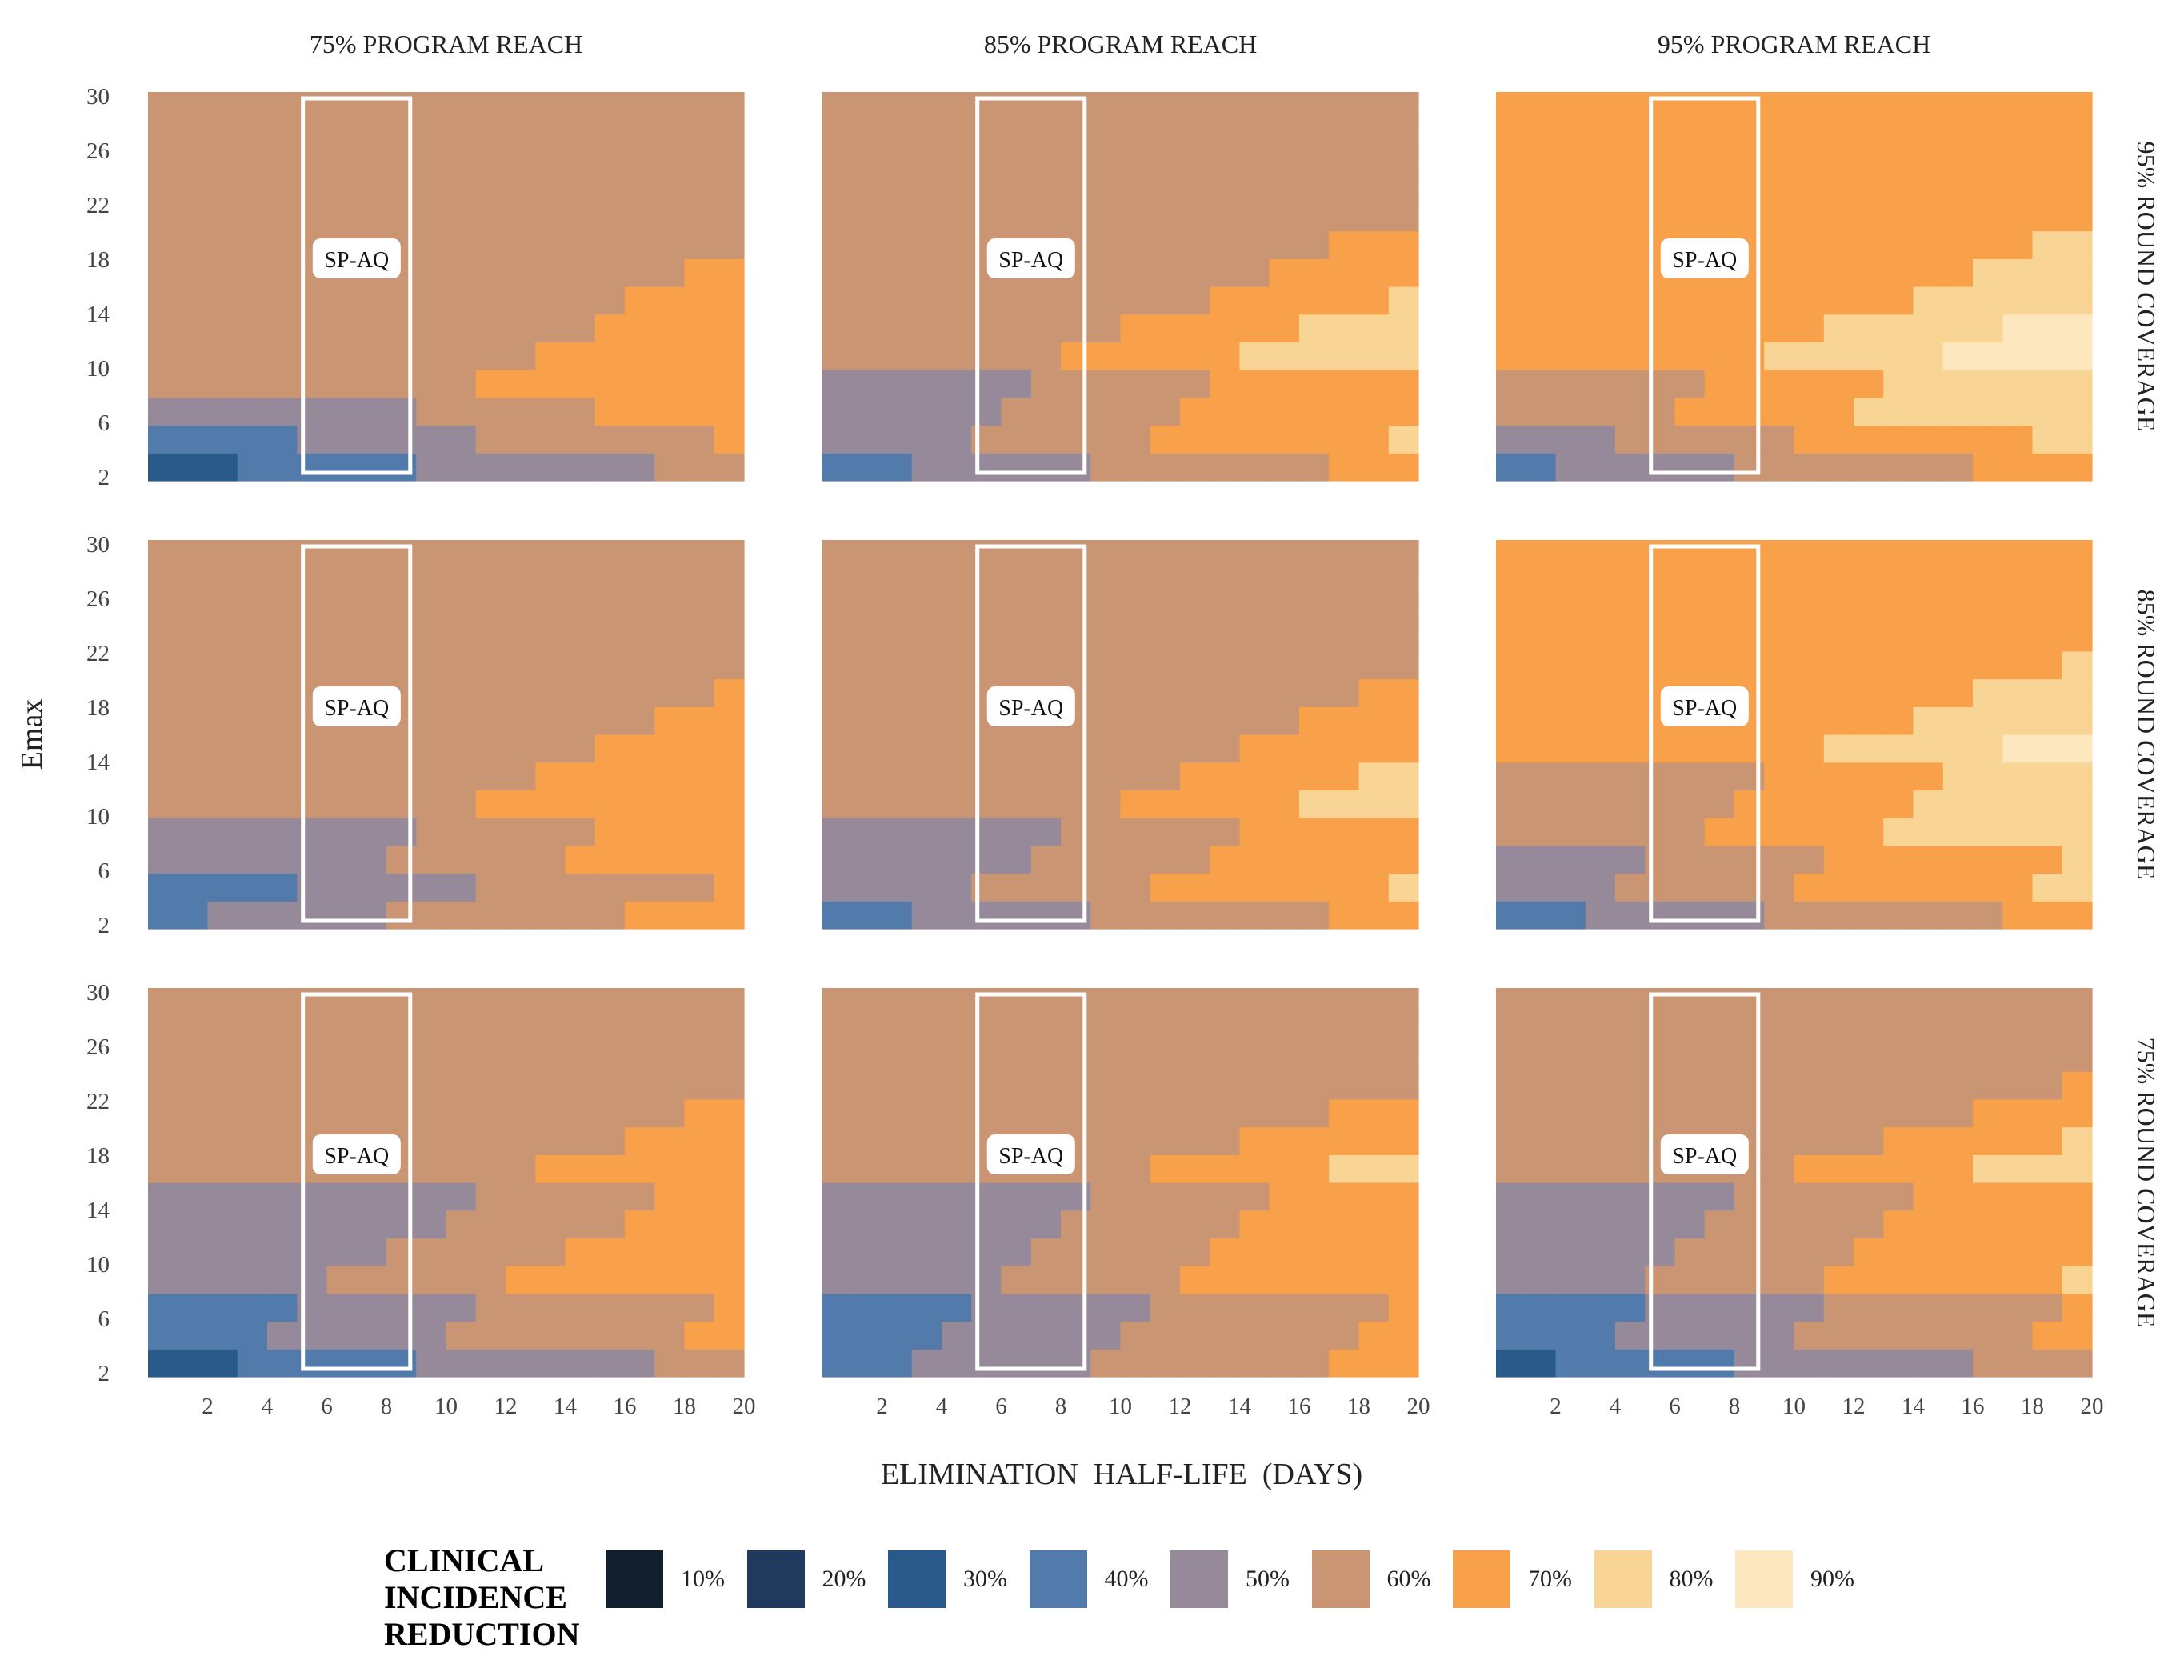 This screenshot has height=1680, width=2184. I want to click on legend-label: 50%, so click(1268, 1579).